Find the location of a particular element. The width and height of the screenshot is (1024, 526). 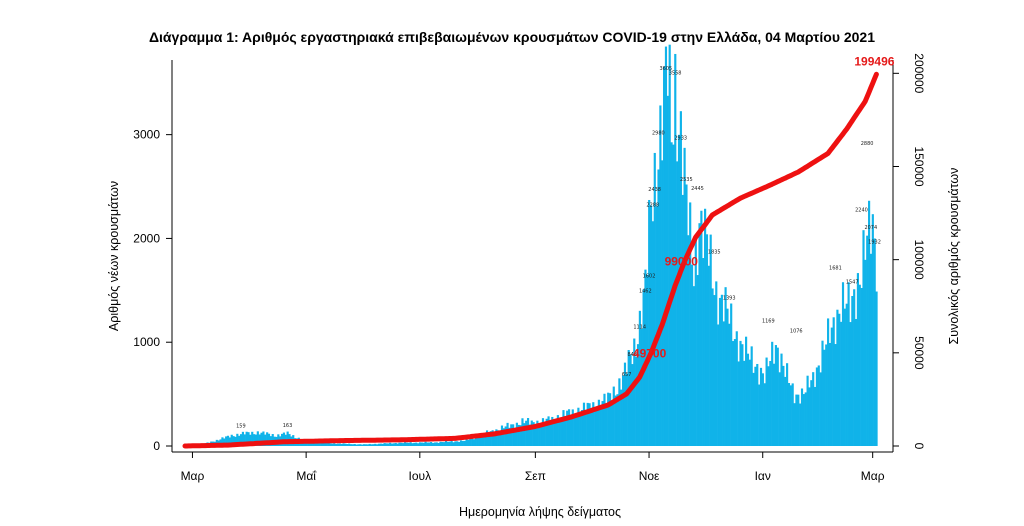

left-axis-tick-label: 1000 is located at coordinates (146, 342).